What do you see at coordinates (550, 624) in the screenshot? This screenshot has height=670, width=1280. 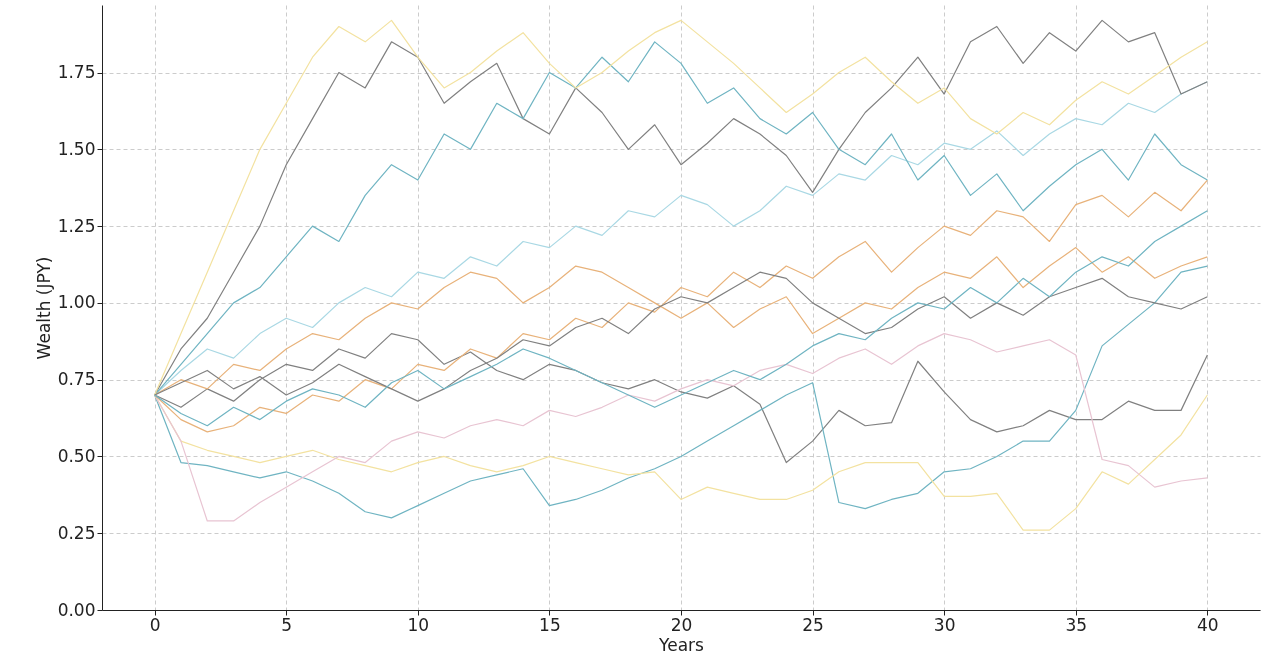 I see `x-tick-label: 15` at bounding box center [550, 624].